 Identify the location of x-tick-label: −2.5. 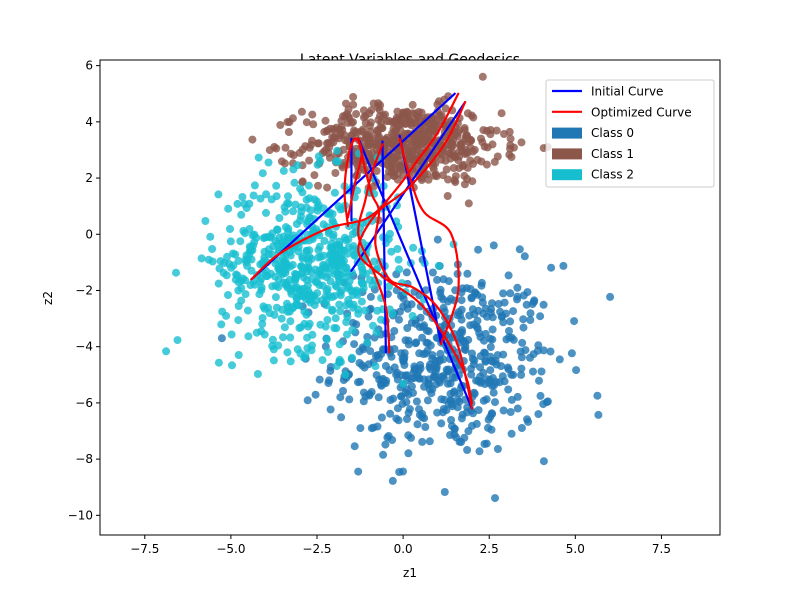
(316, 549).